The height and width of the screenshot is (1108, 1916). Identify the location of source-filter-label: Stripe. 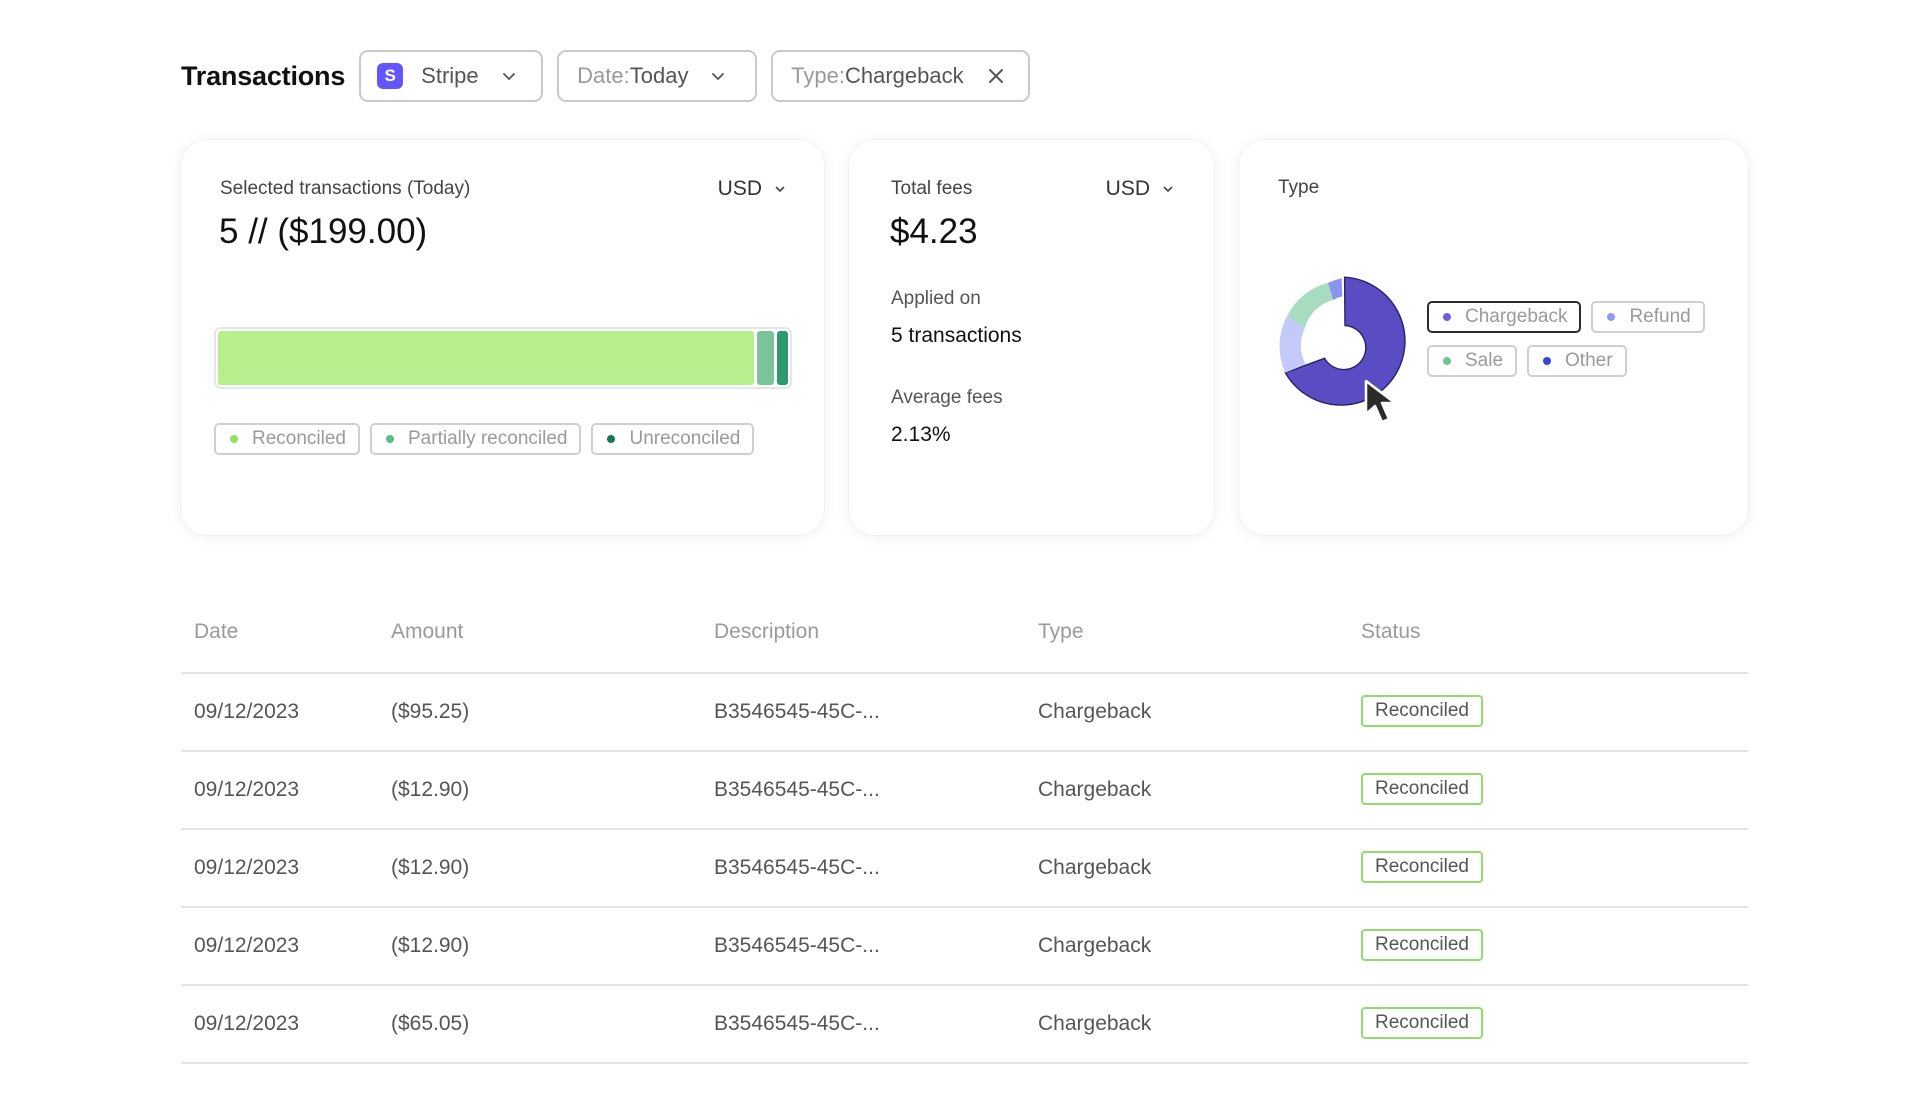
(450, 75).